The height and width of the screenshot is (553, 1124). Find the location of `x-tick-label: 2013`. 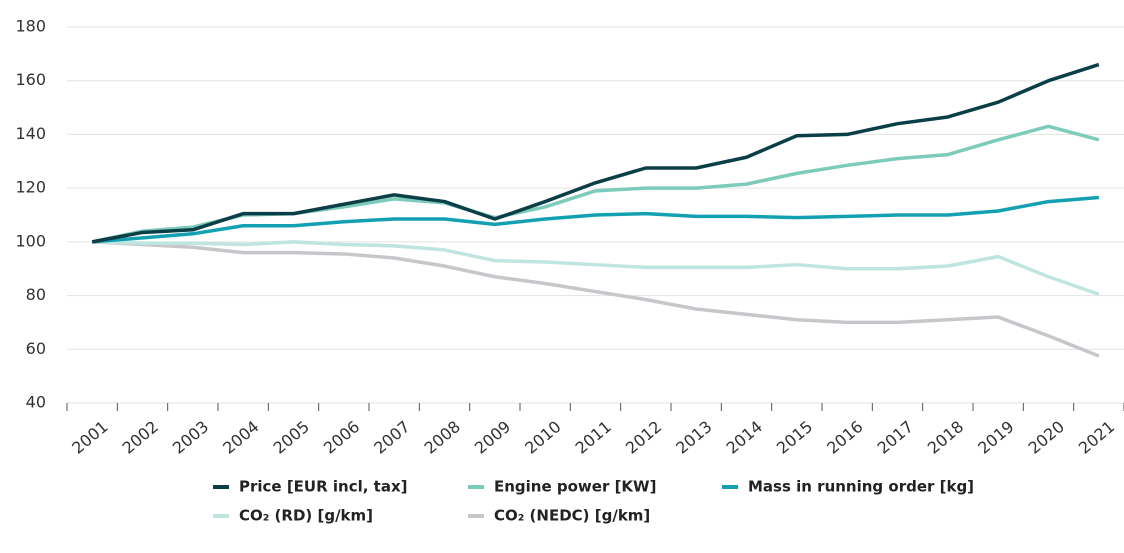

x-tick-label: 2013 is located at coordinates (693, 437).